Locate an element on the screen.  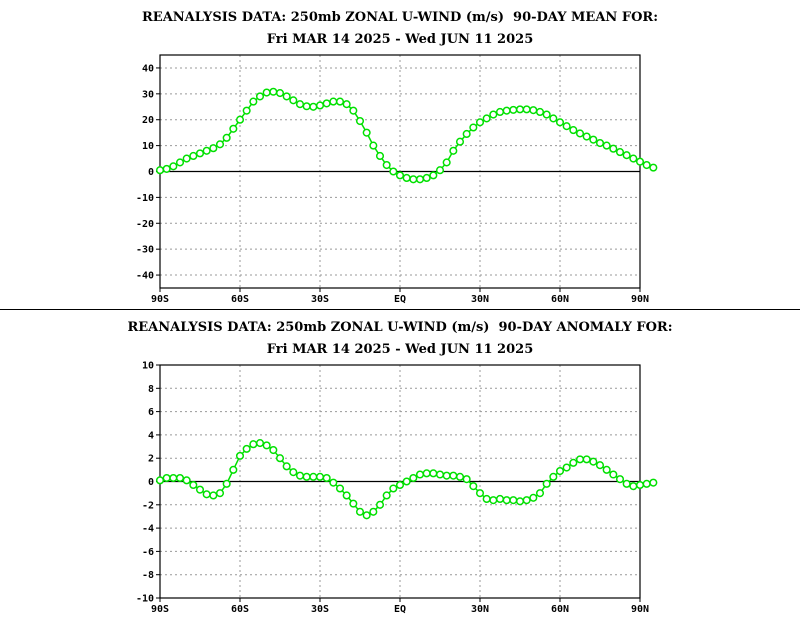
y-tick-label: 40 is located at coordinates (148, 68).